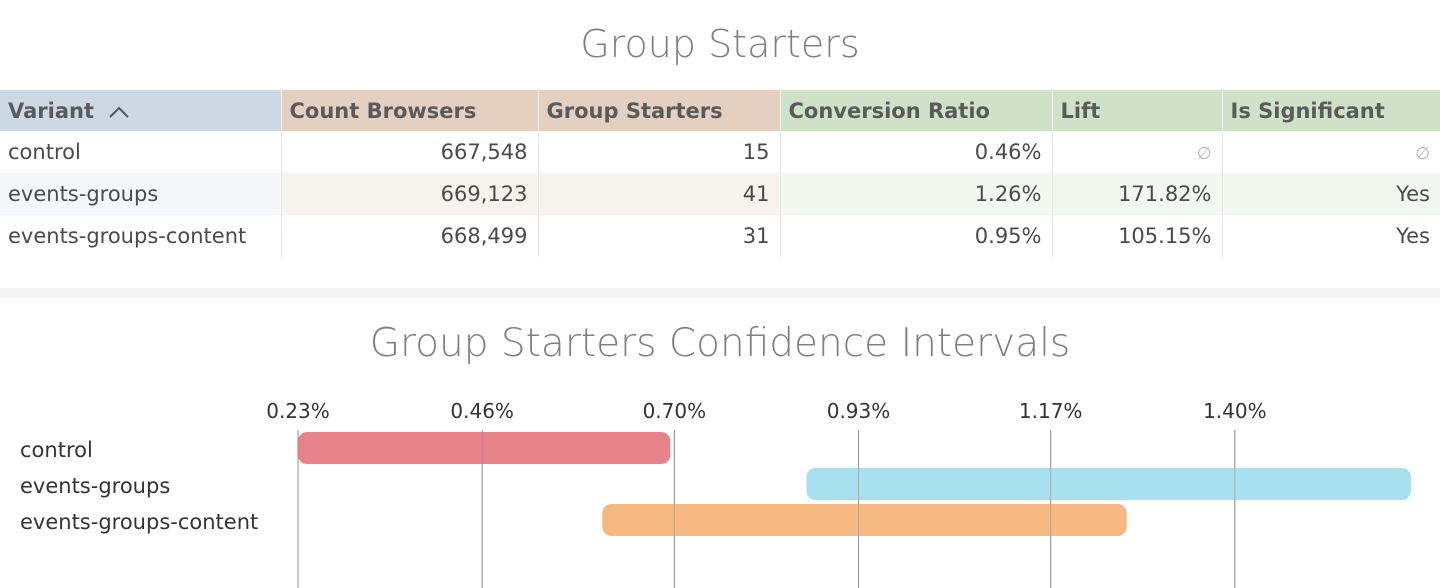 This screenshot has height=588, width=1440. I want to click on category-label: events-groups-content, so click(139, 522).